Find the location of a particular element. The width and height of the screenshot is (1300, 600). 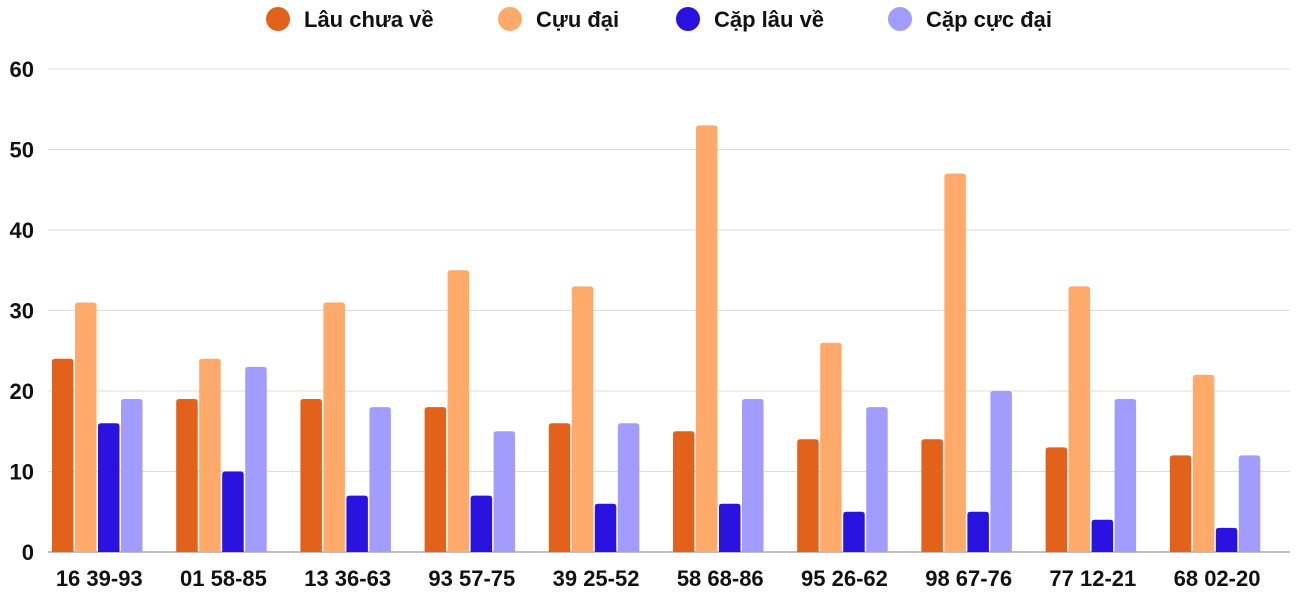

x-tick-label: 16 39-93 is located at coordinates (99, 578).